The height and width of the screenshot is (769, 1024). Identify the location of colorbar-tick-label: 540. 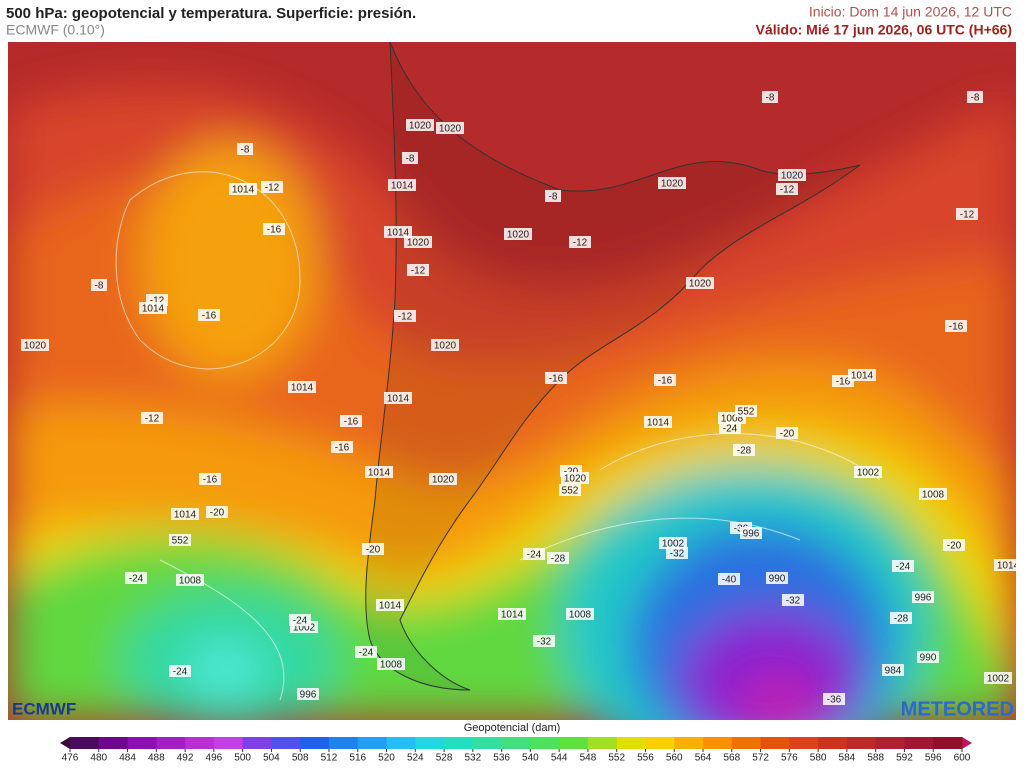
(530, 758).